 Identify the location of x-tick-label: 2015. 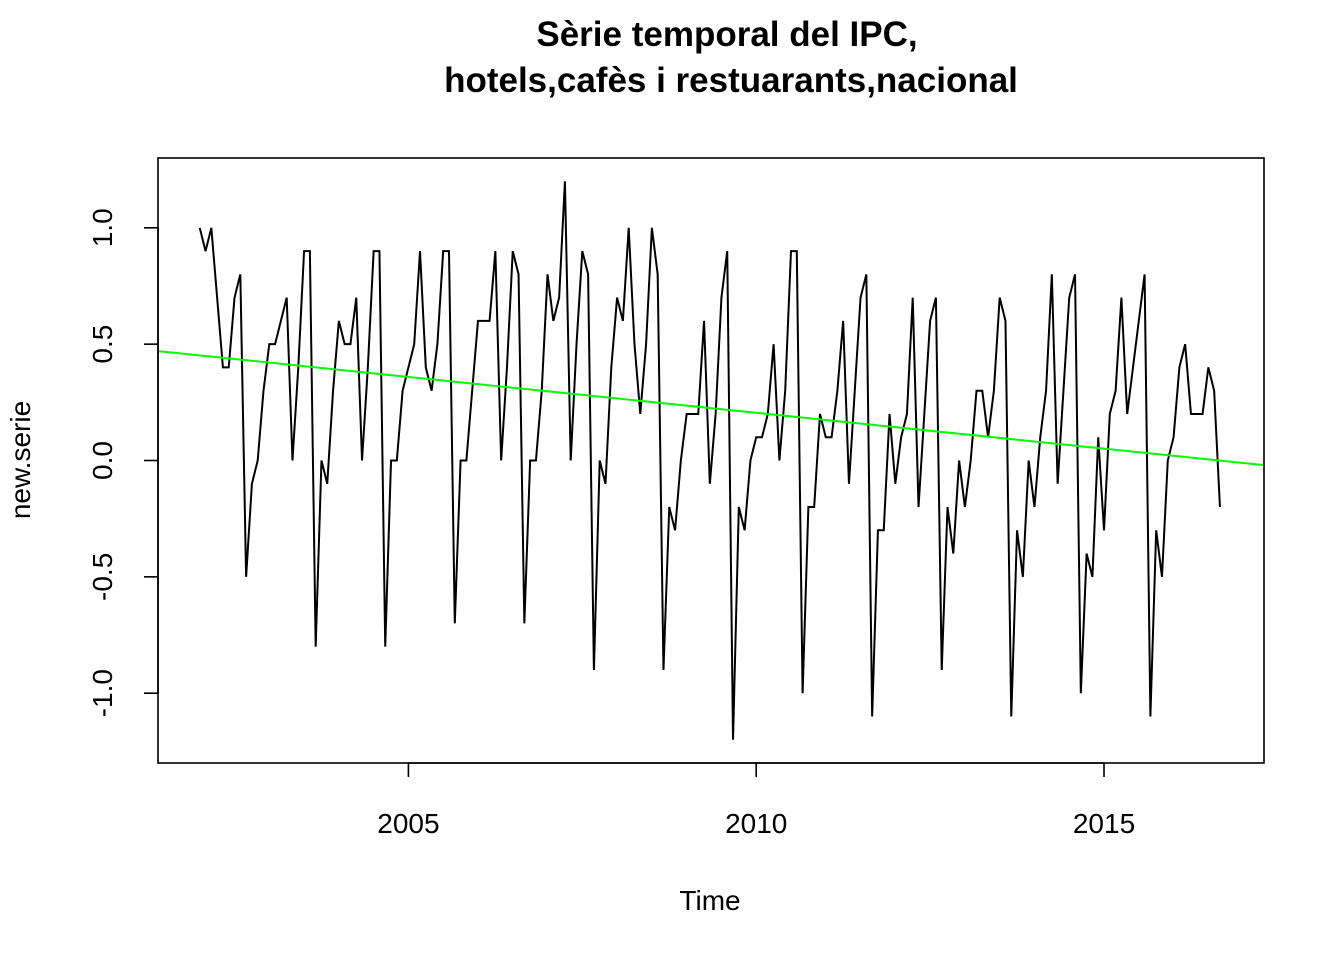
(1104, 823).